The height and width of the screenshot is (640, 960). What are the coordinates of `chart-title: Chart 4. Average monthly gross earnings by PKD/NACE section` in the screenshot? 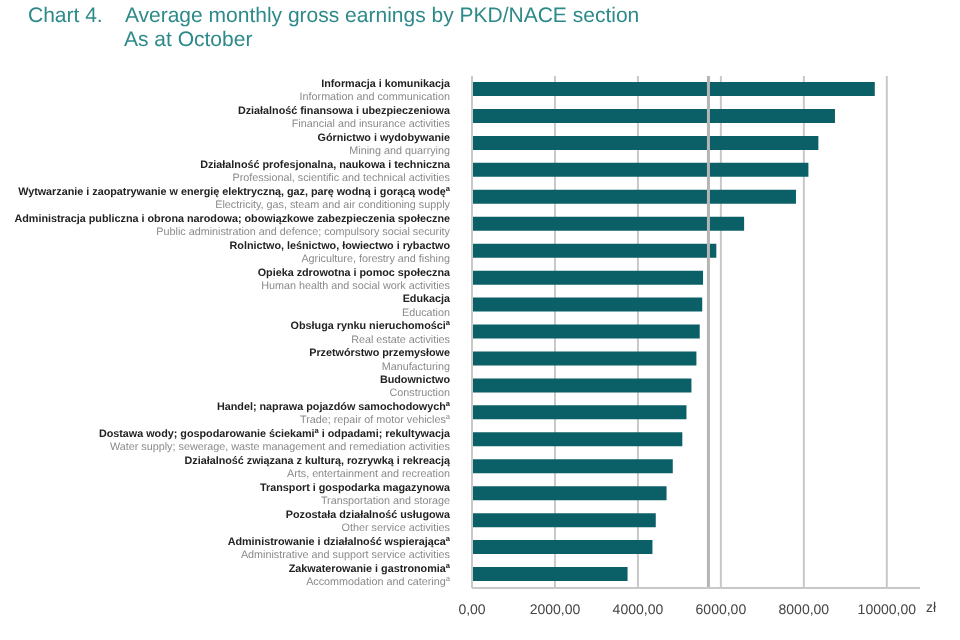 It's located at (334, 16).